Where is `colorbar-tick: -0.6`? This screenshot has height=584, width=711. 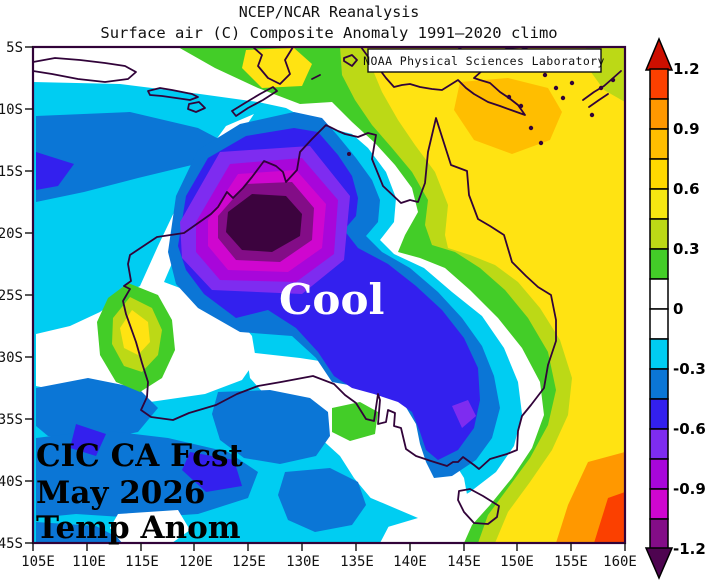
colorbar-tick: -0.6 is located at coordinates (689, 429).